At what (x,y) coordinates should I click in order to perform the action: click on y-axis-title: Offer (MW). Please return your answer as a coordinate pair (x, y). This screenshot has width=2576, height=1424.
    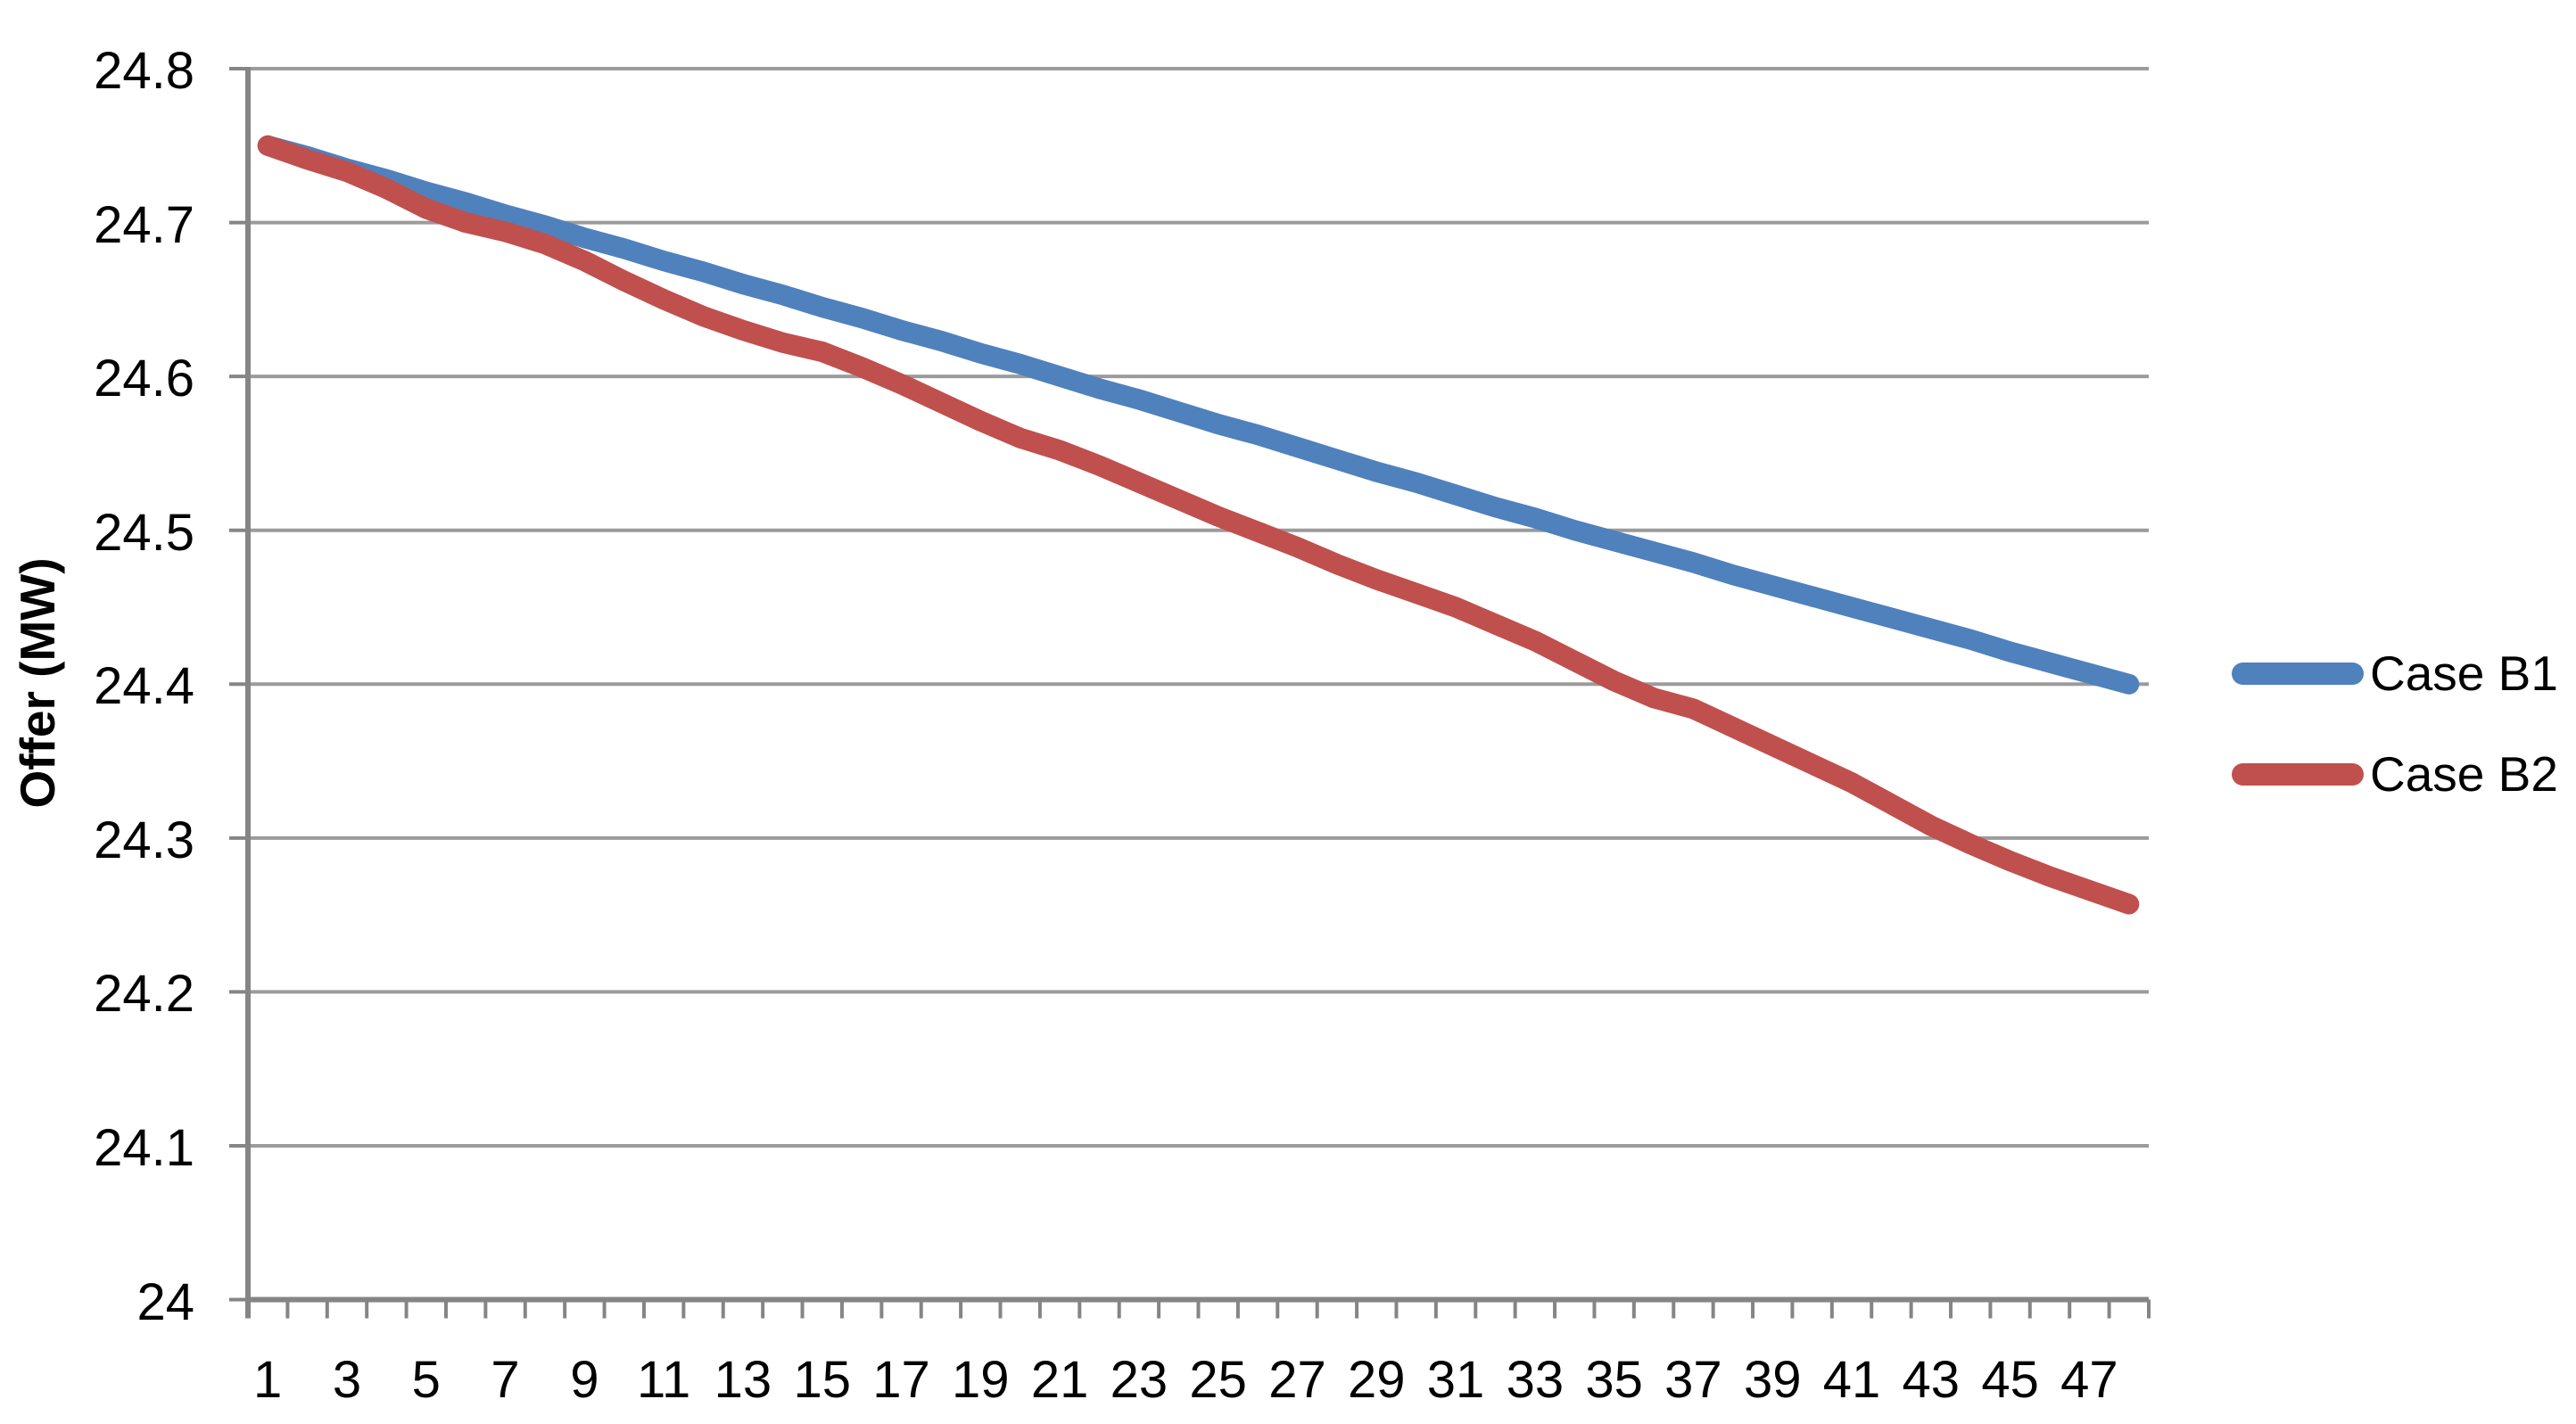
    Looking at the image, I should click on (37, 683).